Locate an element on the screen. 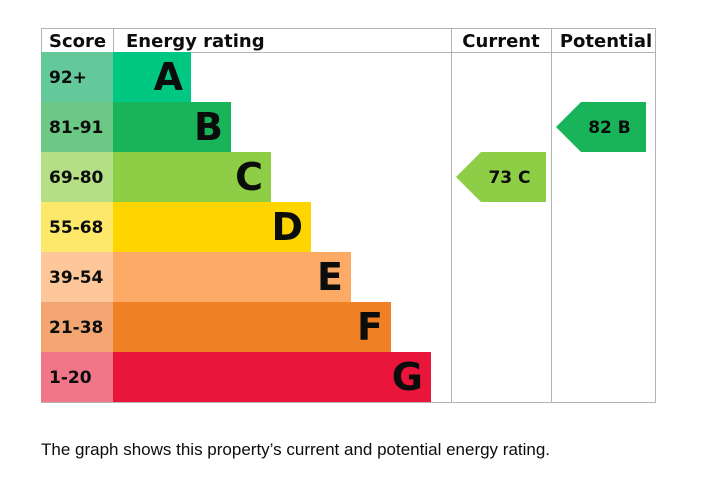 The width and height of the screenshot is (704, 487). band-score-label: 69-80 is located at coordinates (76, 178).